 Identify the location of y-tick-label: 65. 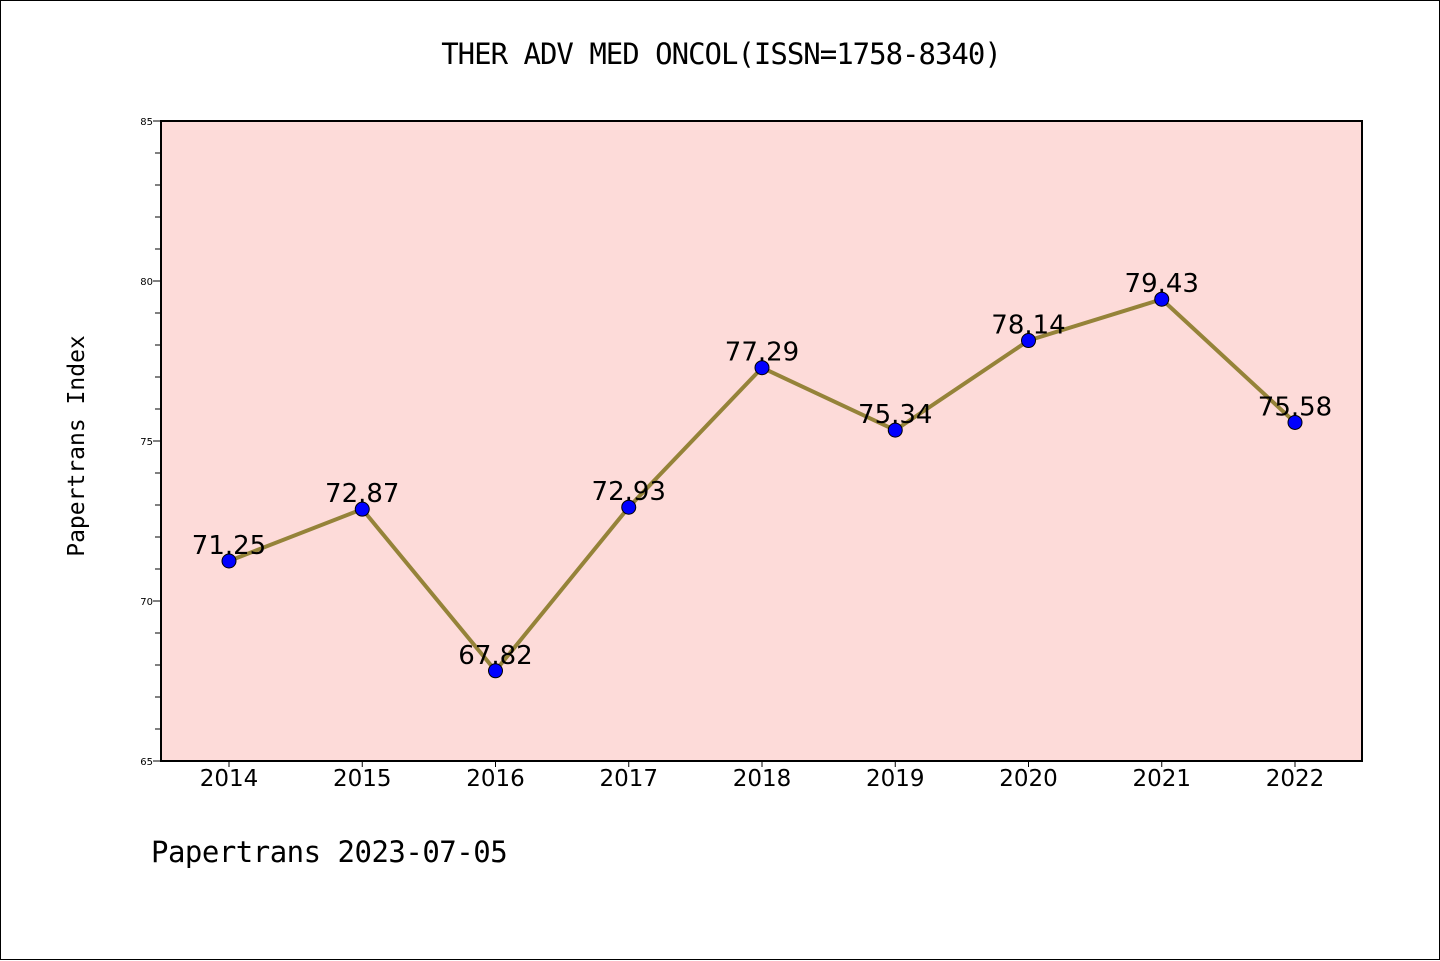
(146, 762).